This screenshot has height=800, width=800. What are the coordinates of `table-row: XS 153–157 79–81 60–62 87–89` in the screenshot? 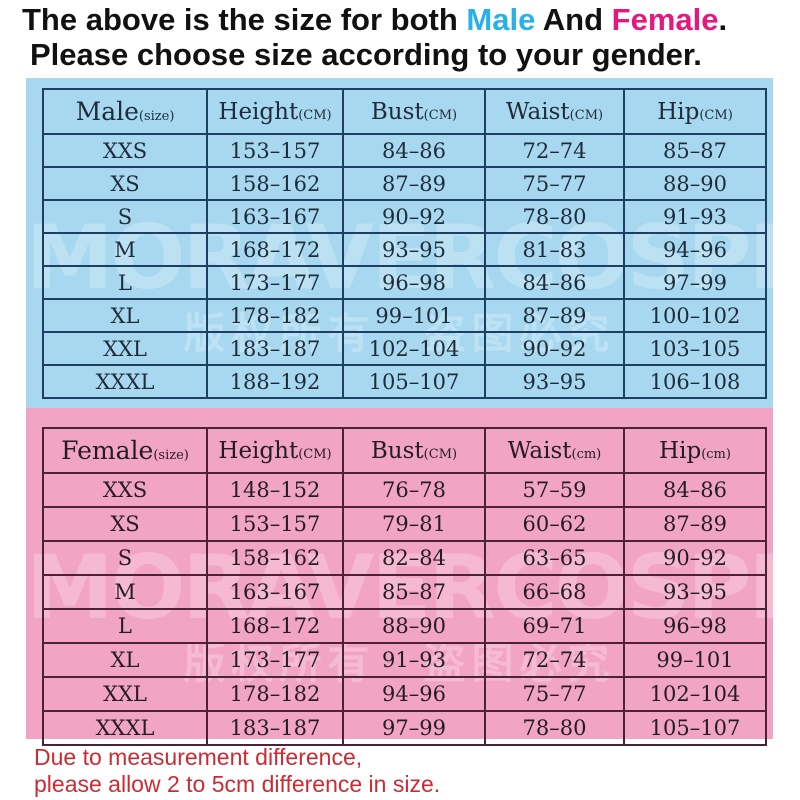 It's located at (404, 524).